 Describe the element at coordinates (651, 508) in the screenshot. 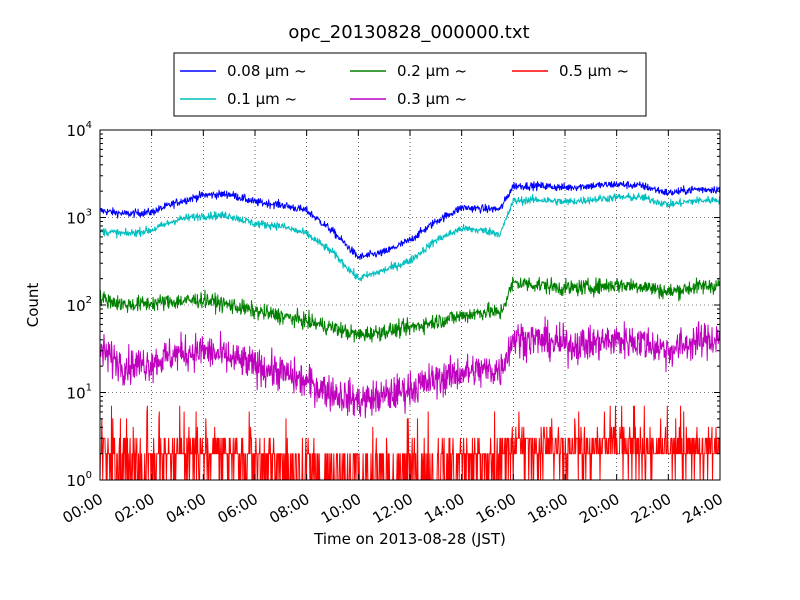

I see `x-tick-label: 22:00` at that location.